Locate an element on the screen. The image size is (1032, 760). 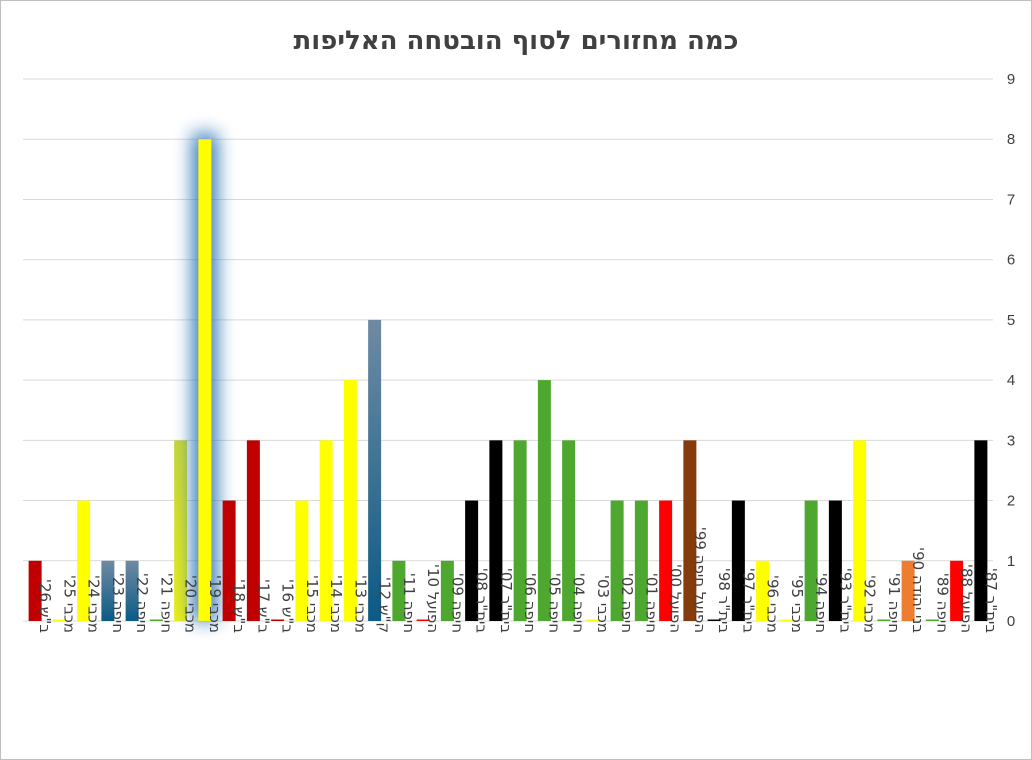
x-tick-label: חיפה 04' is located at coordinates (579, 603).